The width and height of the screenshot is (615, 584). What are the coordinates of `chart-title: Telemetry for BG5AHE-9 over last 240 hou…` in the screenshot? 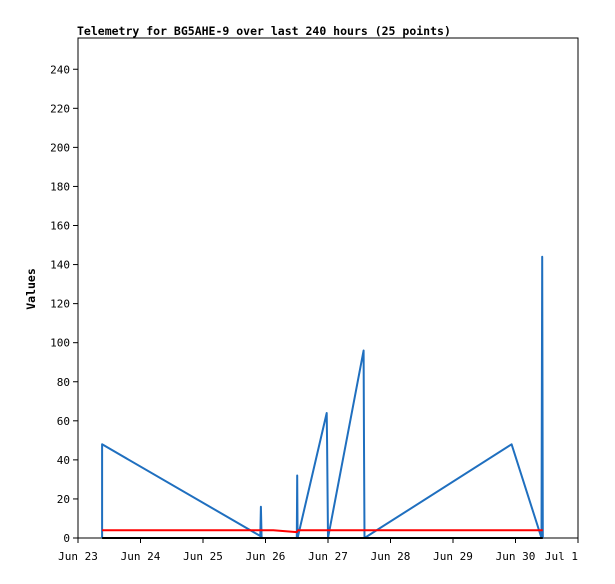 It's located at (264, 31).